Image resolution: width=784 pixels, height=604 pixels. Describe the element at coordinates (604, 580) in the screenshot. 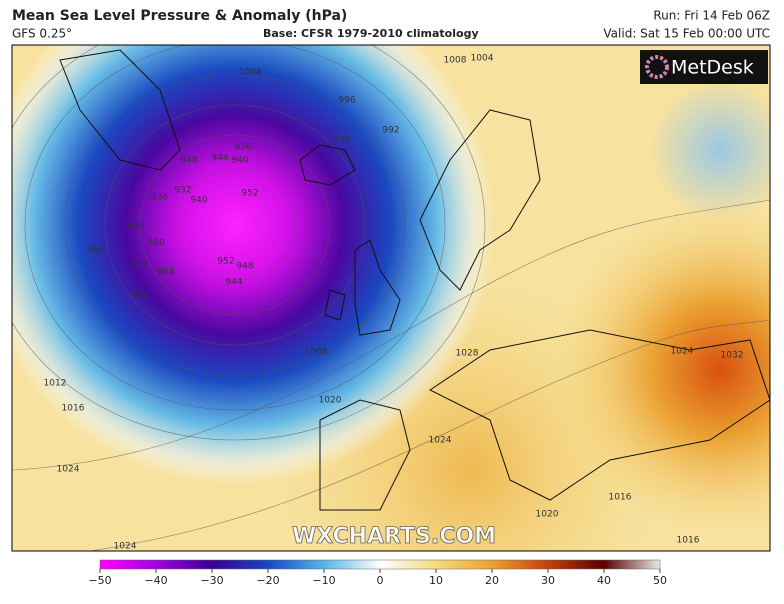

I see `colorbar-tick-label: 40` at that location.